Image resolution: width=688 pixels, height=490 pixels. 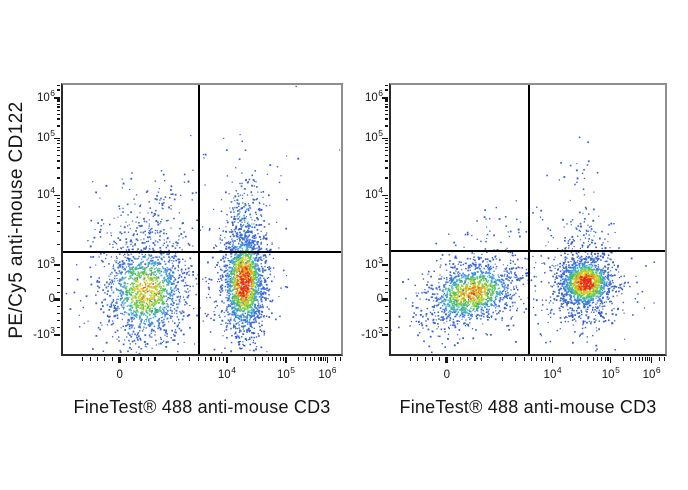 I want to click on axis-tick-label: 10³, so click(x=45, y=263).